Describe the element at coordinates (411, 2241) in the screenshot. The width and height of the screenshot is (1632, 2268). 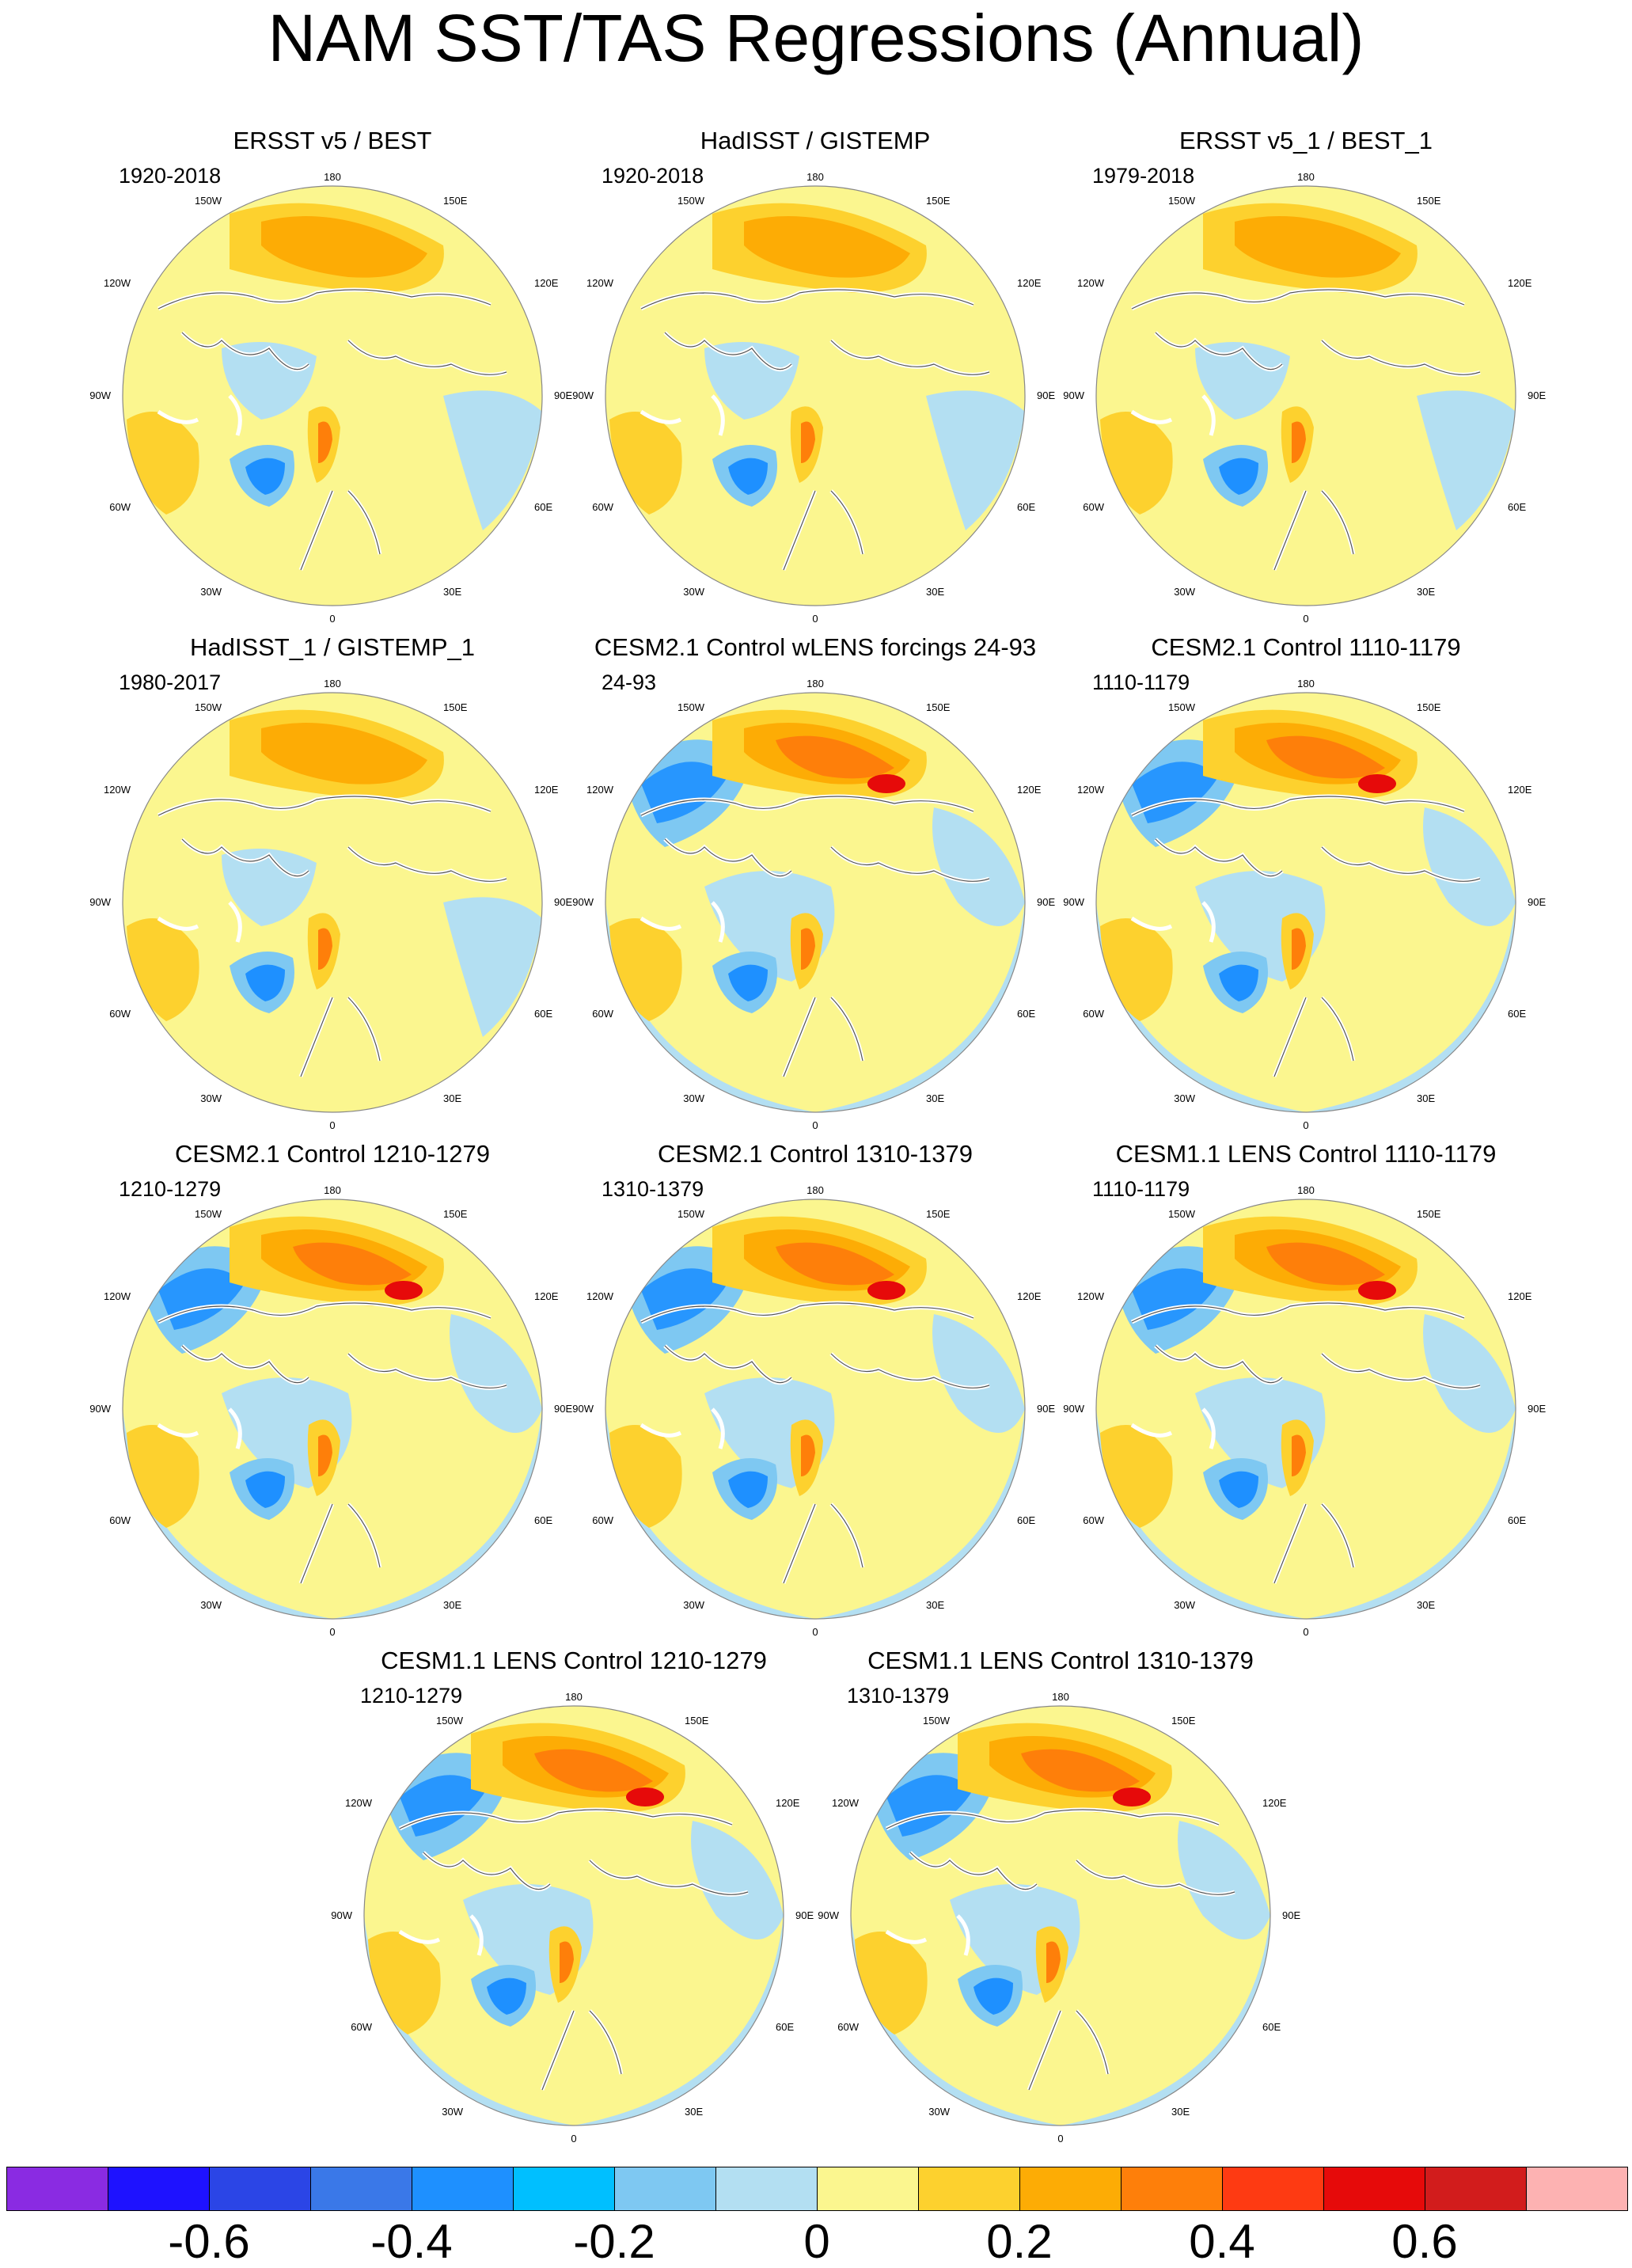
I see `colorbar-tick-label: -0.4` at that location.